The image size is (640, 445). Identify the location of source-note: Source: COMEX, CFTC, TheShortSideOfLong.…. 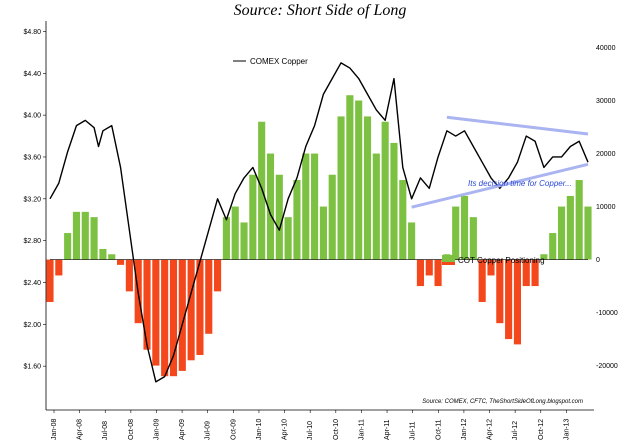
(502, 402).